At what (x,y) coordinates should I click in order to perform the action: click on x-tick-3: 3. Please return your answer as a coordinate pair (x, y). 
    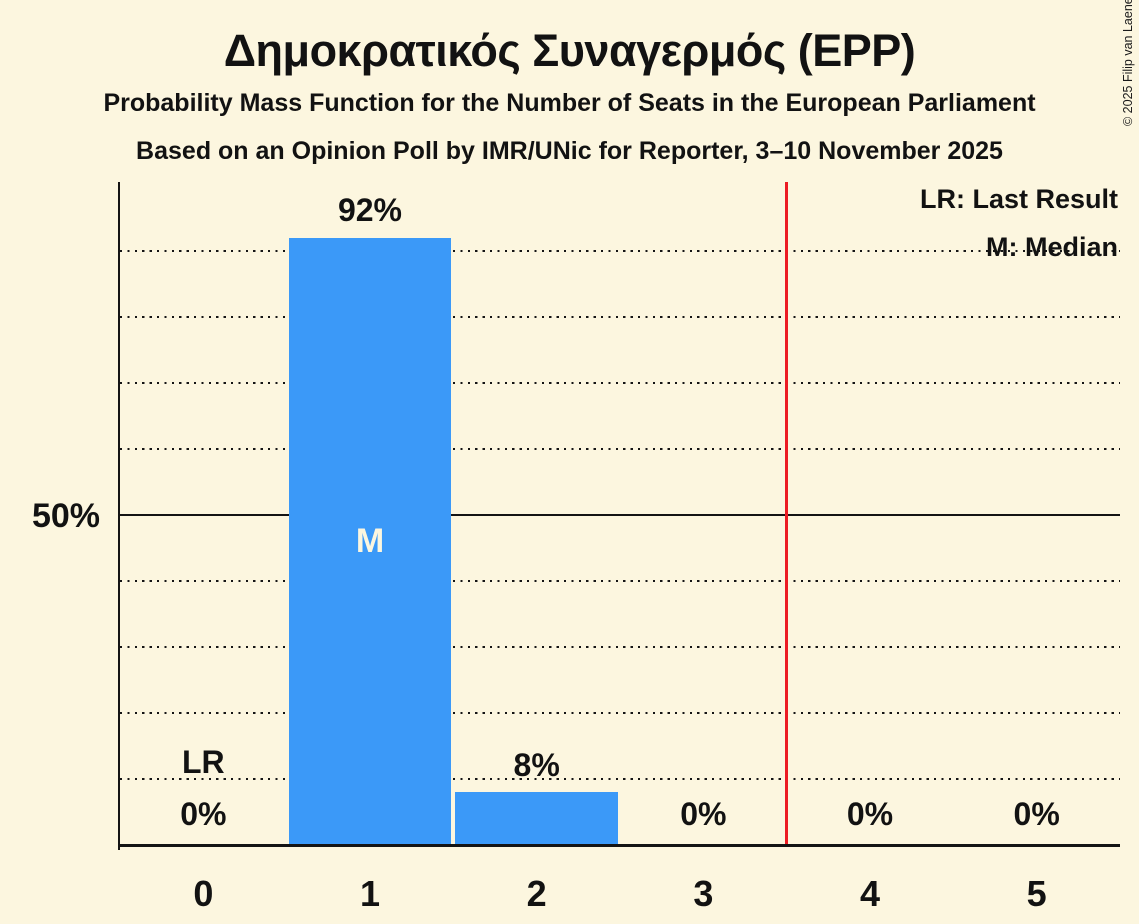
    Looking at the image, I should click on (703, 893).